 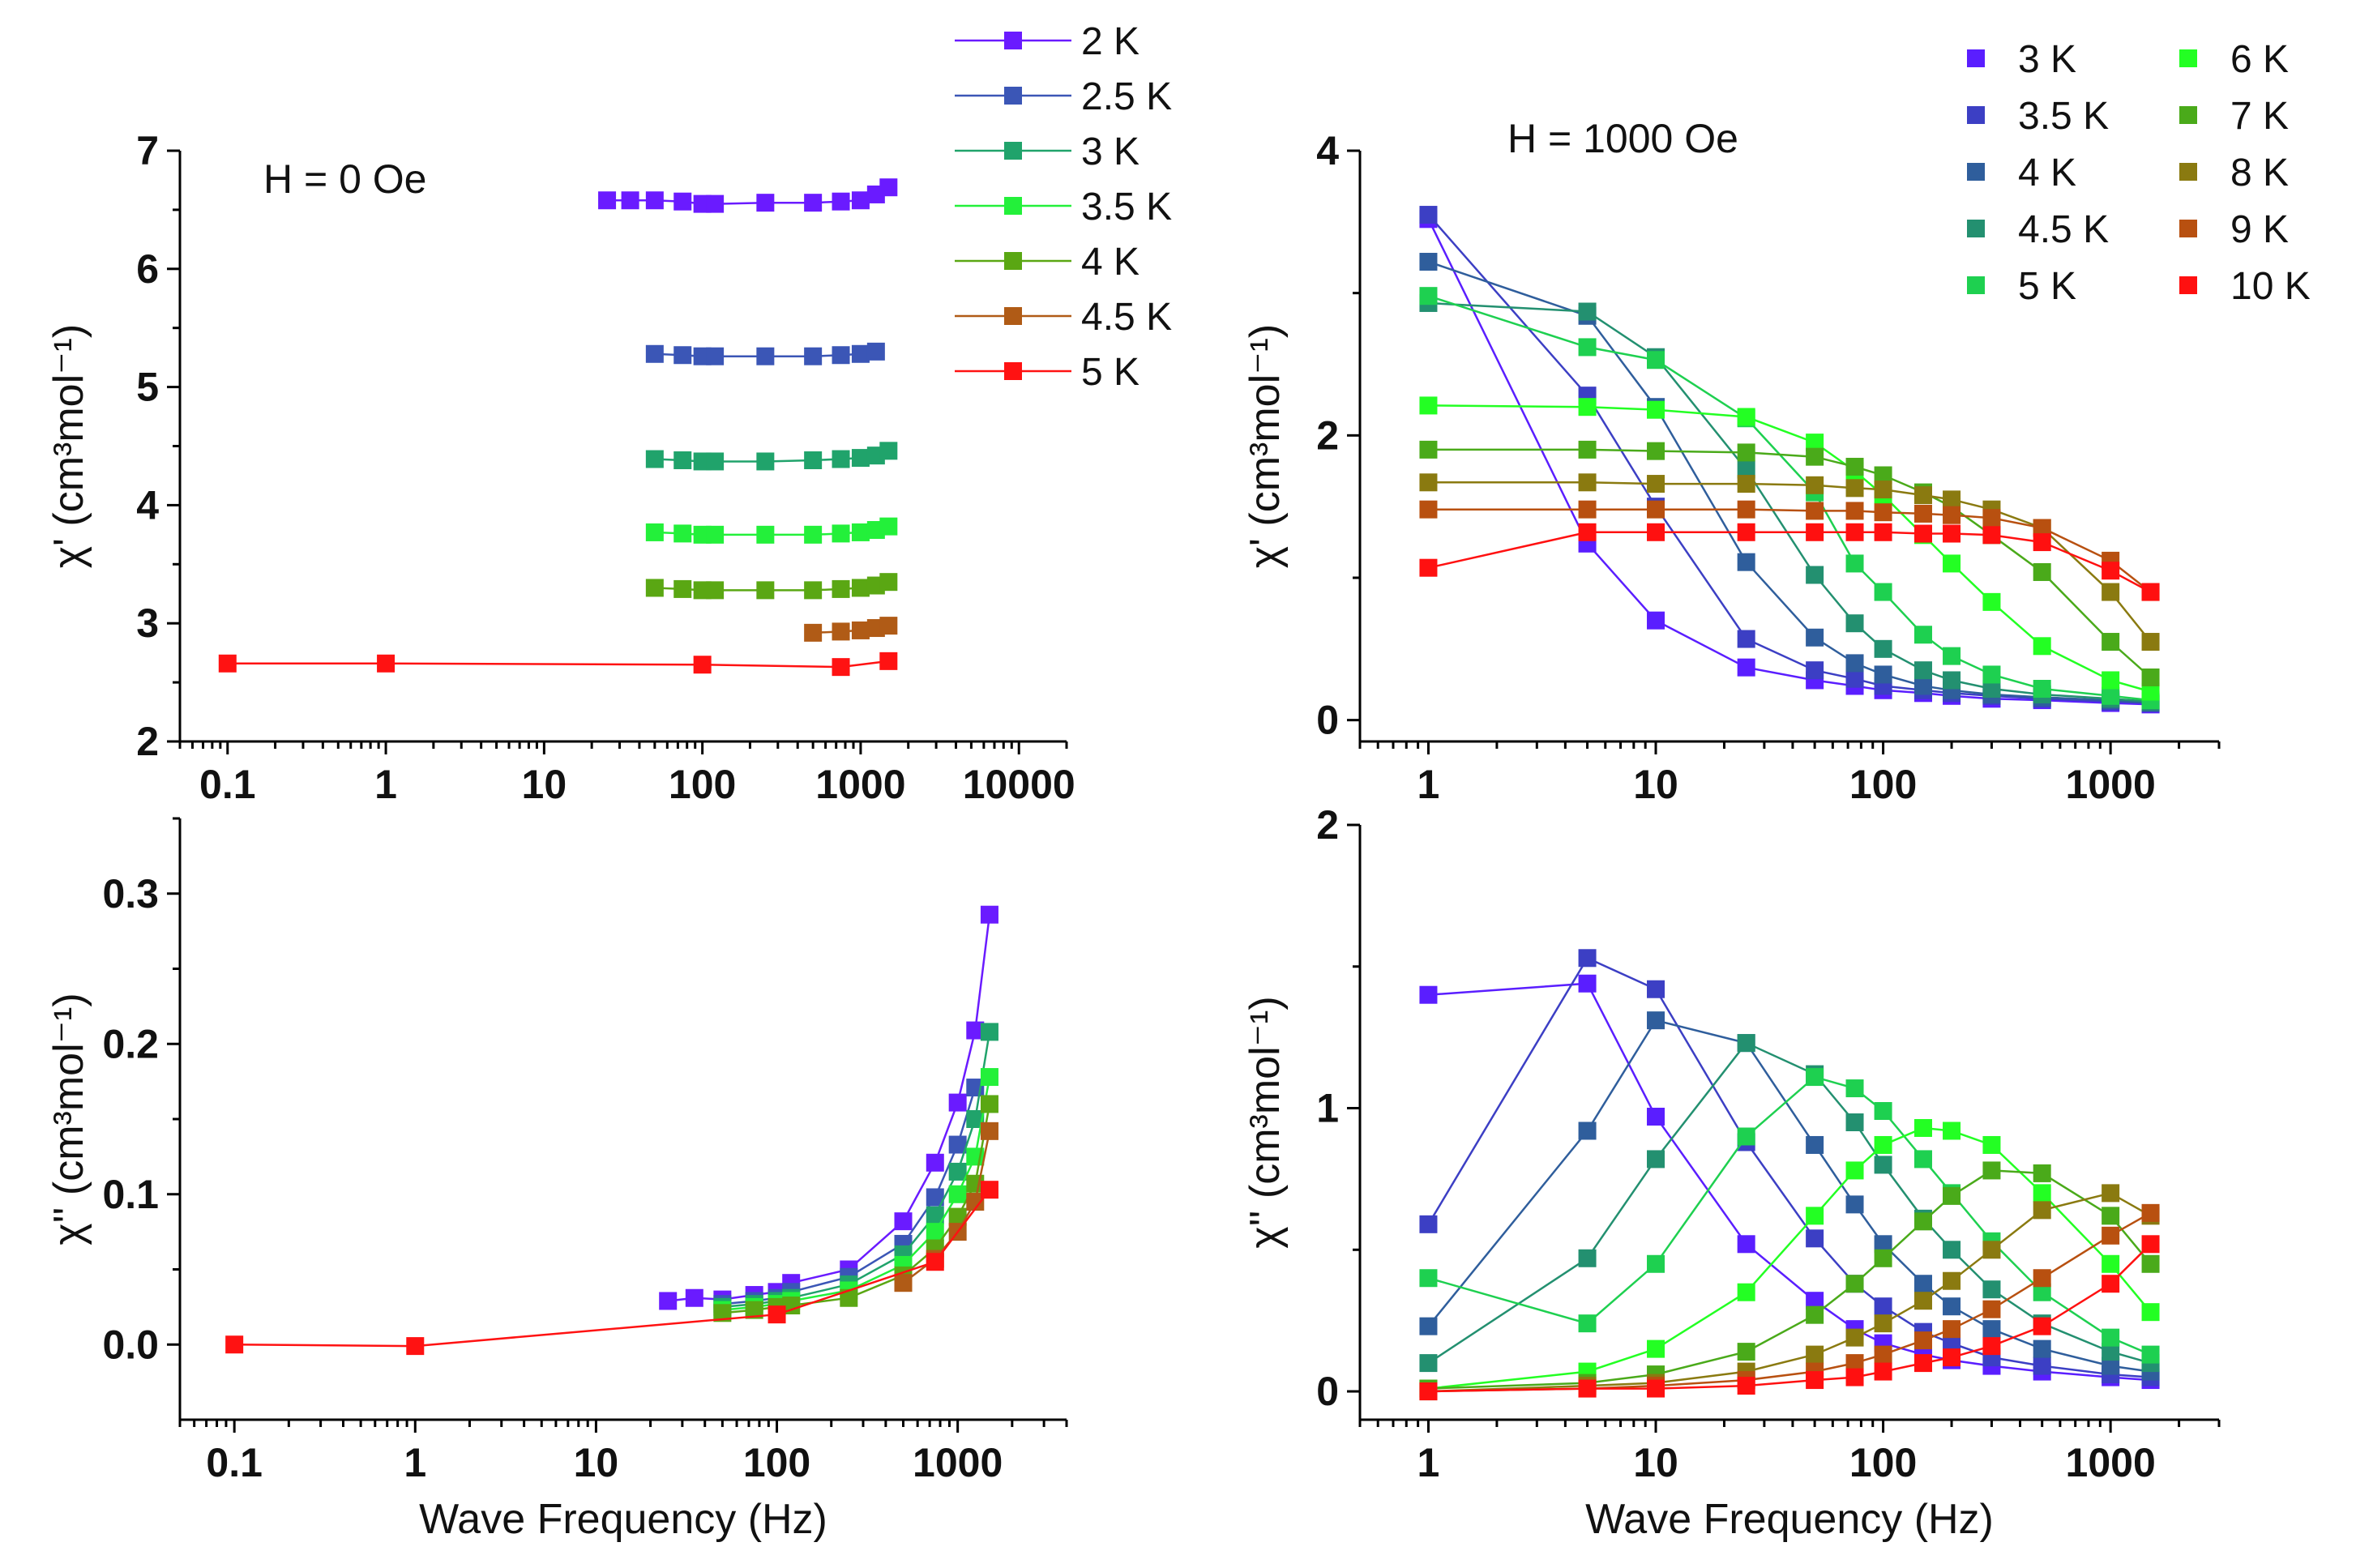 What do you see at coordinates (345, 179) in the screenshot?
I see `field-annotation: H = 0 Oe` at bounding box center [345, 179].